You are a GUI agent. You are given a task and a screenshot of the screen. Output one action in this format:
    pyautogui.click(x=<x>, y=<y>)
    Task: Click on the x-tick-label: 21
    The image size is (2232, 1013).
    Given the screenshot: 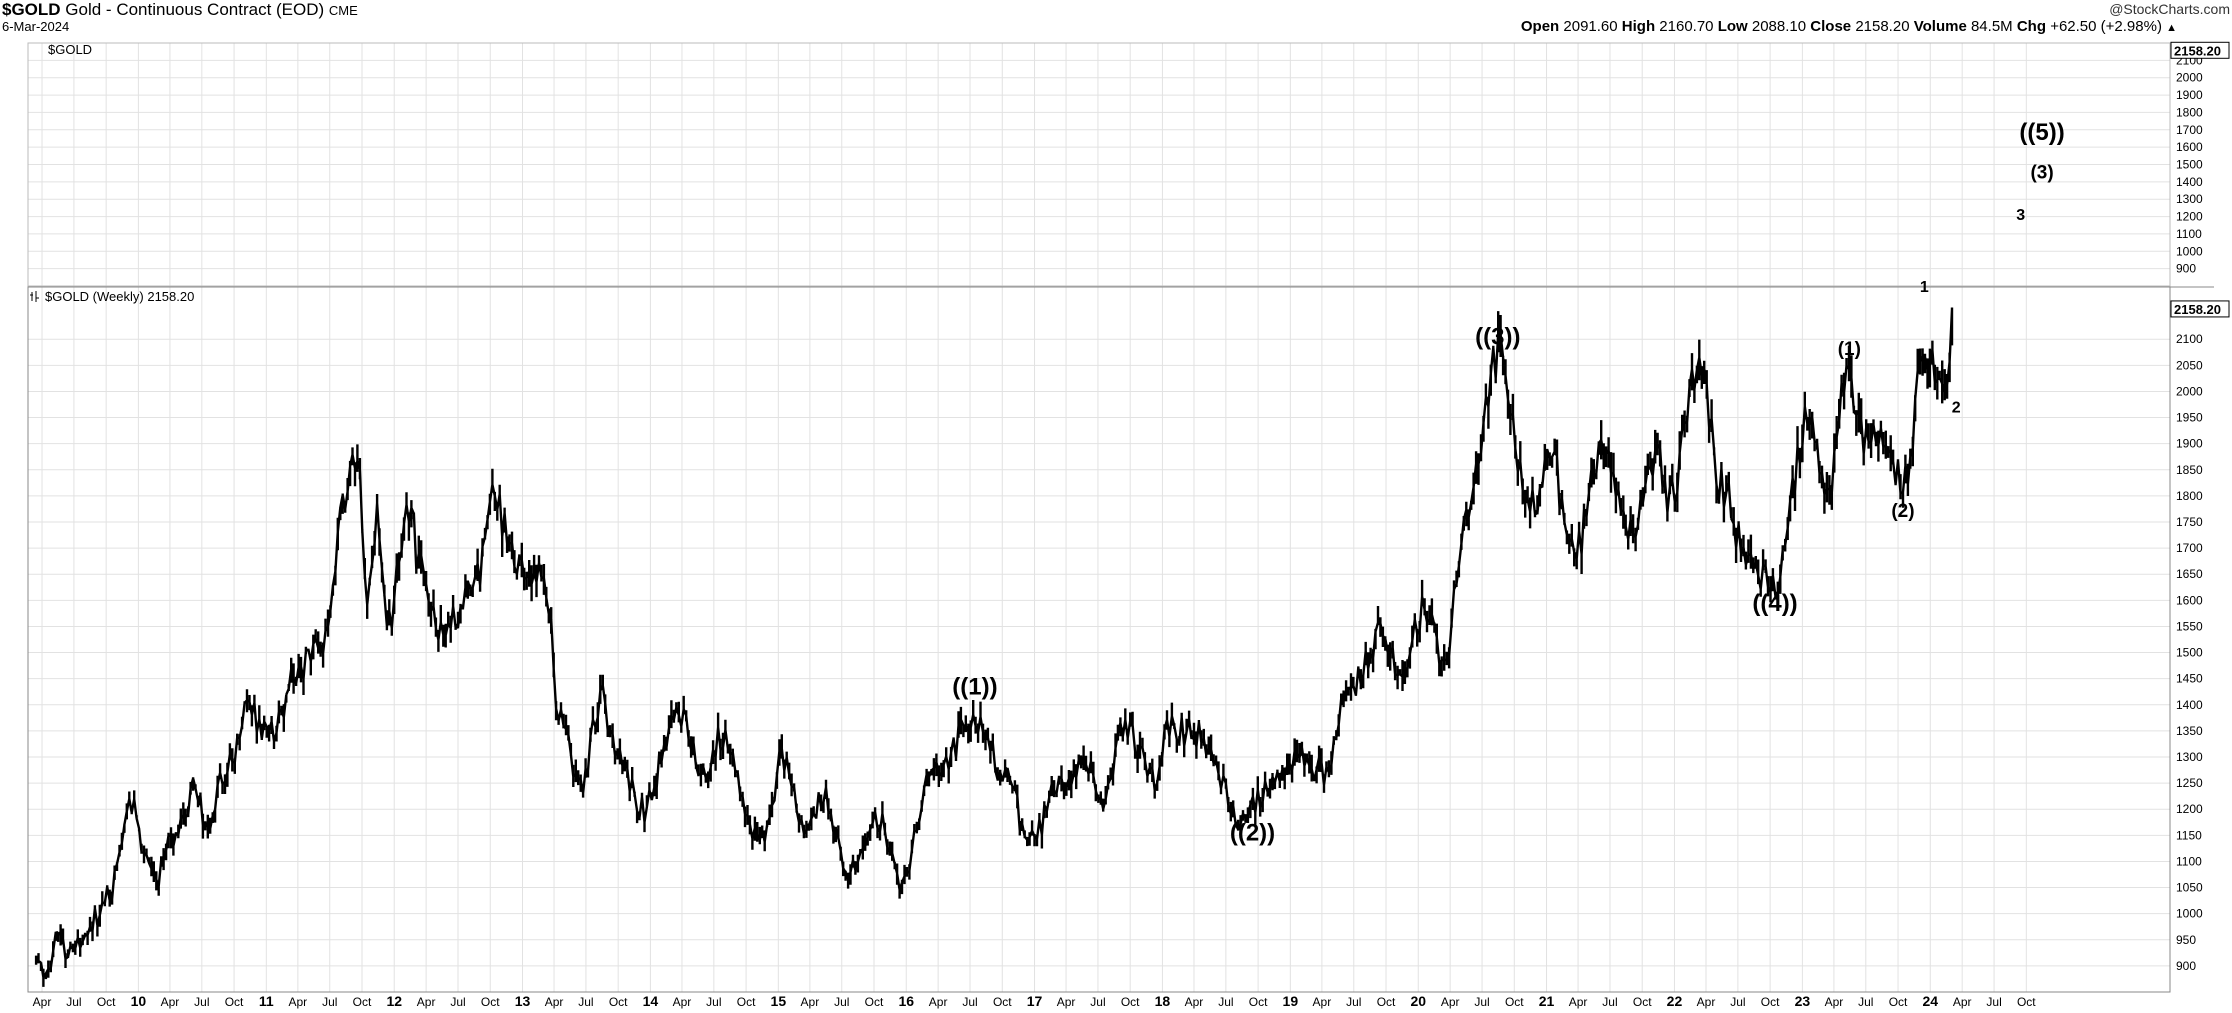 What is the action you would take?
    pyautogui.click(x=1547, y=1001)
    